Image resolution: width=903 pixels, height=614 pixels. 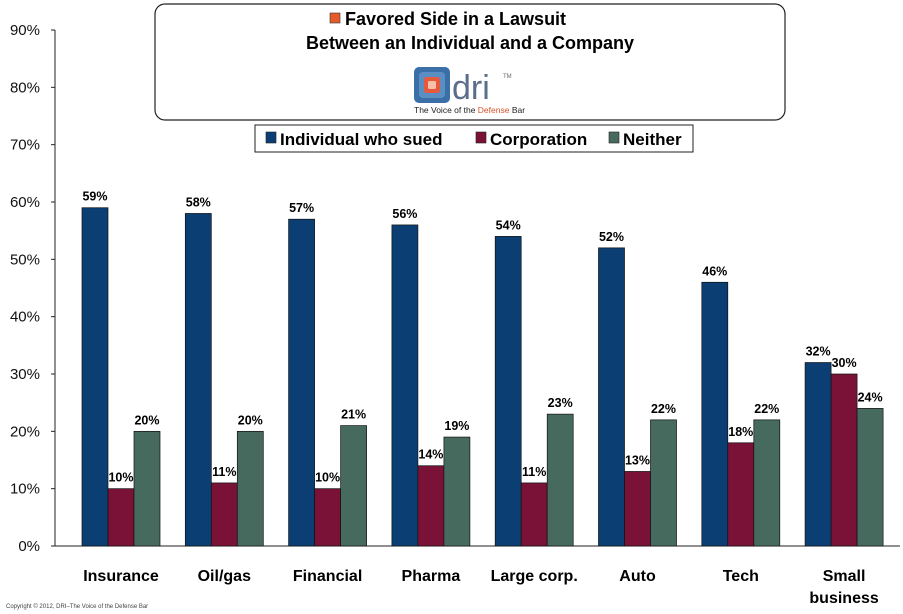 What do you see at coordinates (25, 259) in the screenshot?
I see `y-tick-label: 50%` at bounding box center [25, 259].